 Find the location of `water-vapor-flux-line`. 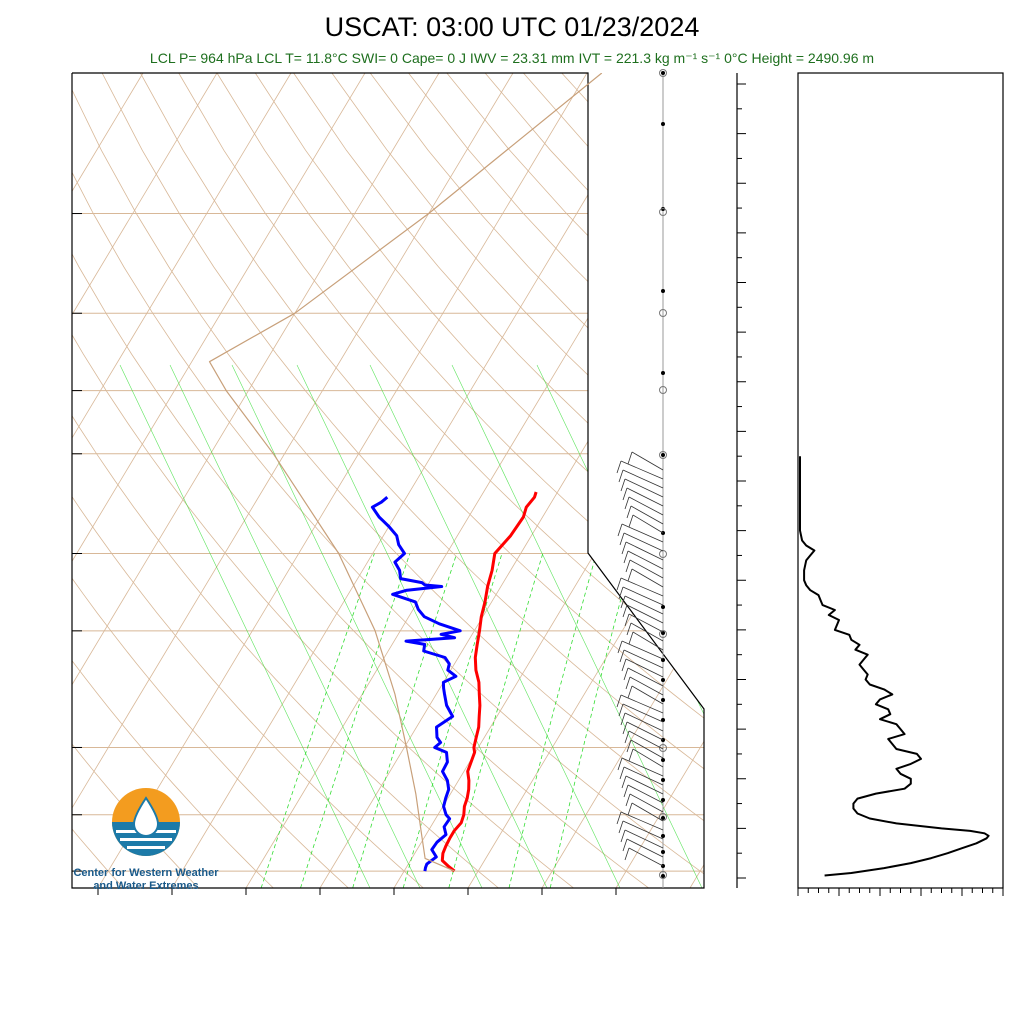

water-vapor-flux-line is located at coordinates (894, 666).